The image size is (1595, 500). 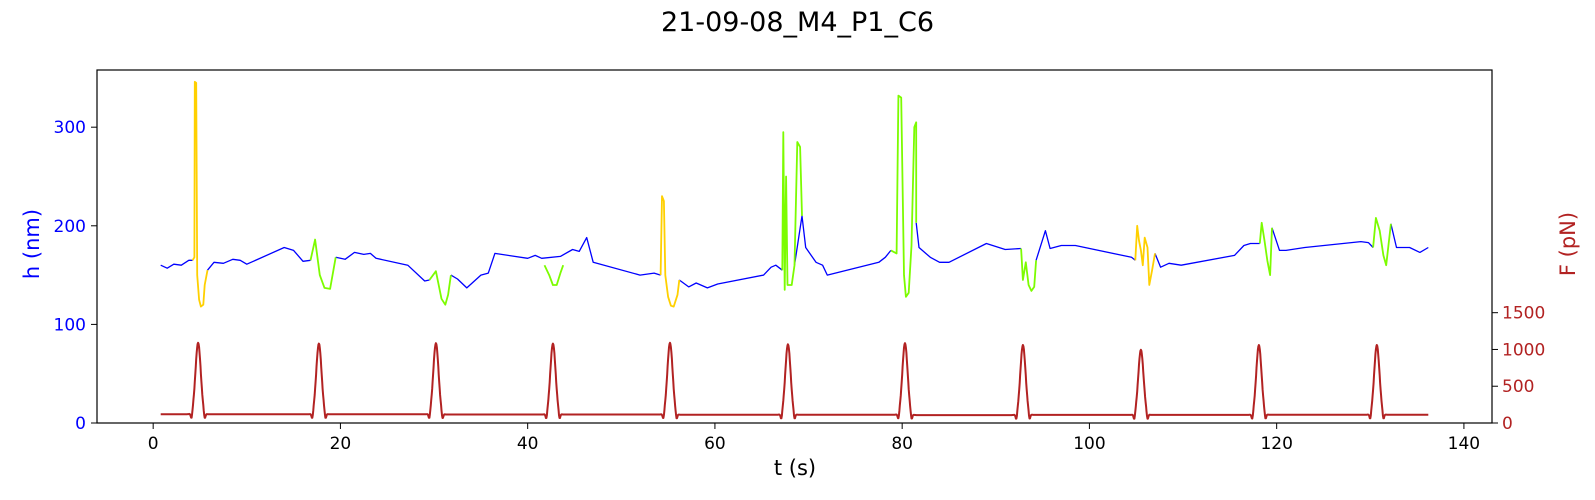 I want to click on y-left-axis-label: h (nm), so click(x=32, y=244).